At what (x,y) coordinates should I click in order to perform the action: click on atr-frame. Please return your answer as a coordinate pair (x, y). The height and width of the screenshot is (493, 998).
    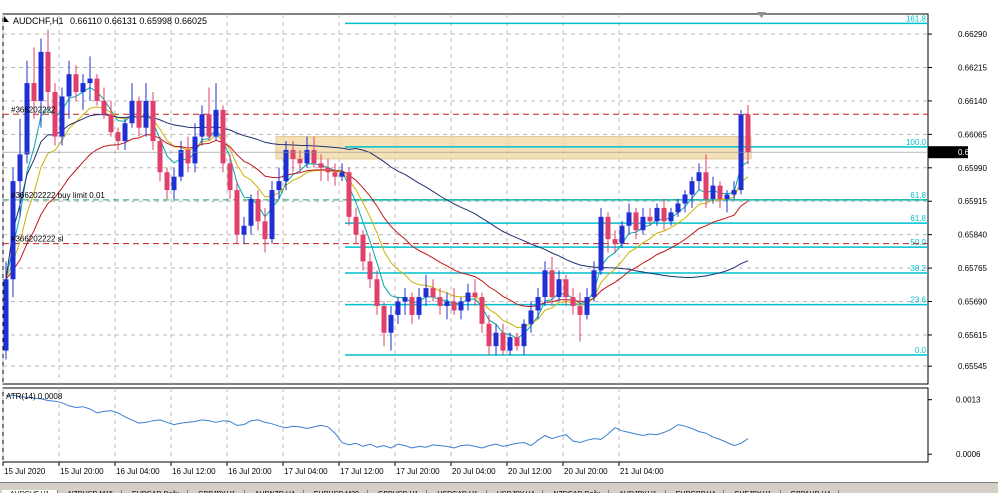
    Looking at the image, I should click on (465, 425).